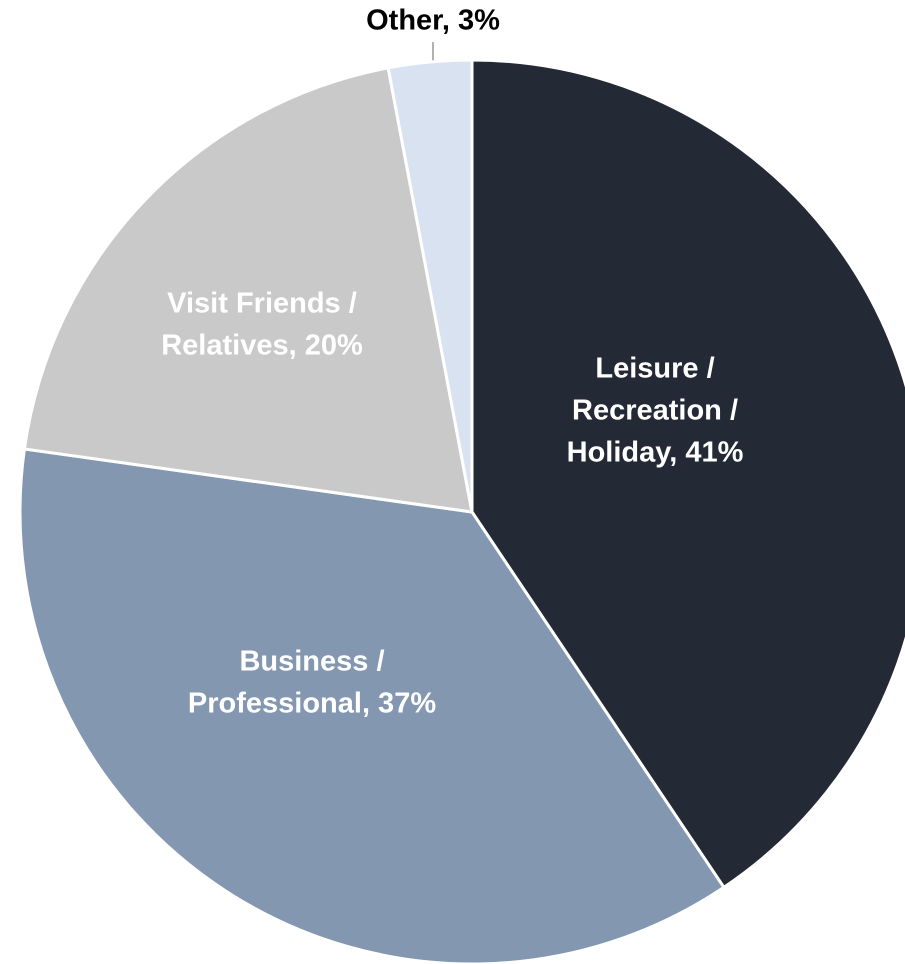  Describe the element at coordinates (311, 662) in the screenshot. I see `slice-label: Business /` at that location.